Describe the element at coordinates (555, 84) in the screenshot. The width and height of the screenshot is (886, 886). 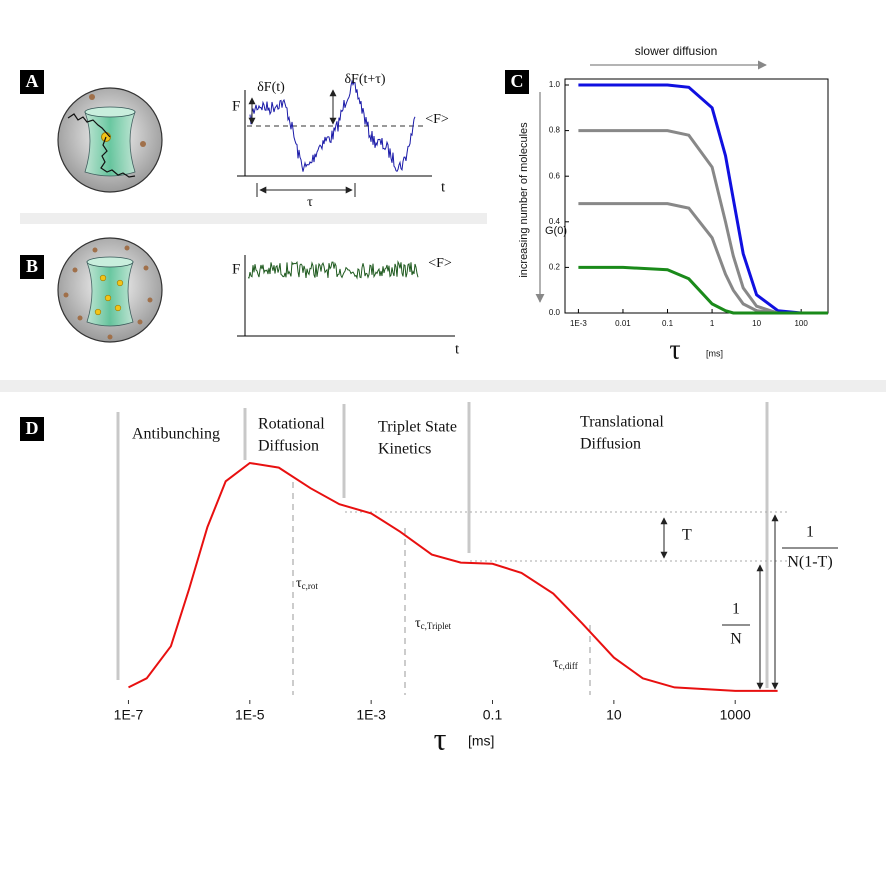
I see `y-tick-label: 1.0` at that location.